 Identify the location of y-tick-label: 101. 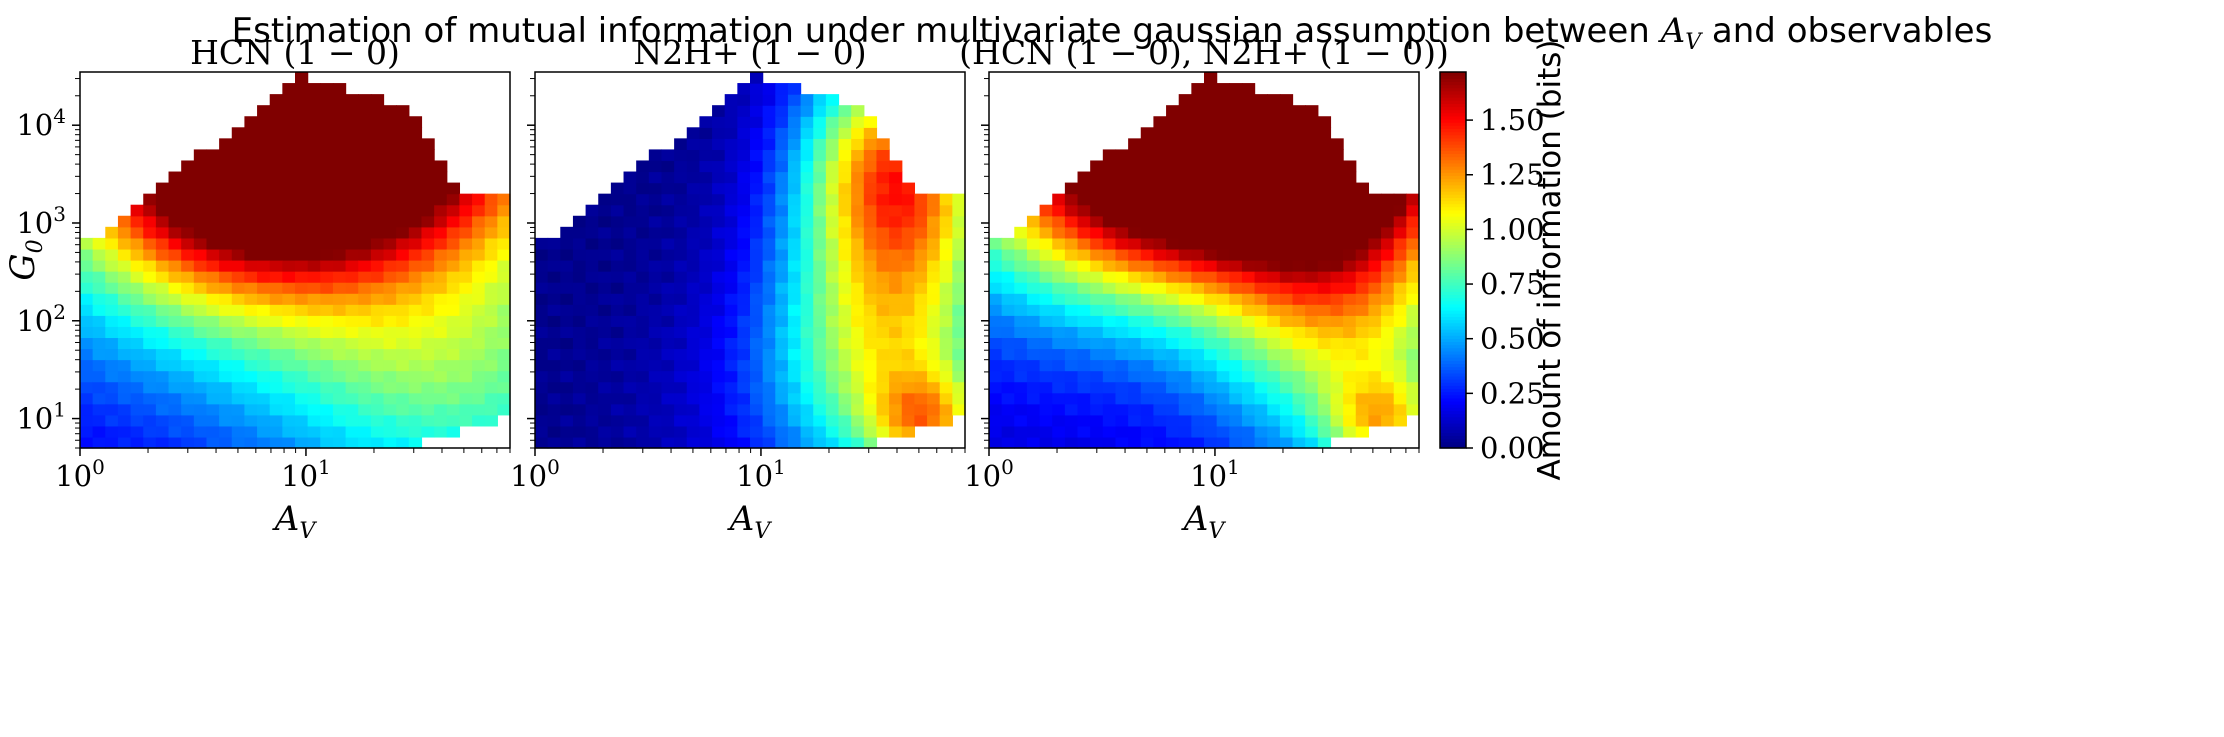
(41, 417).